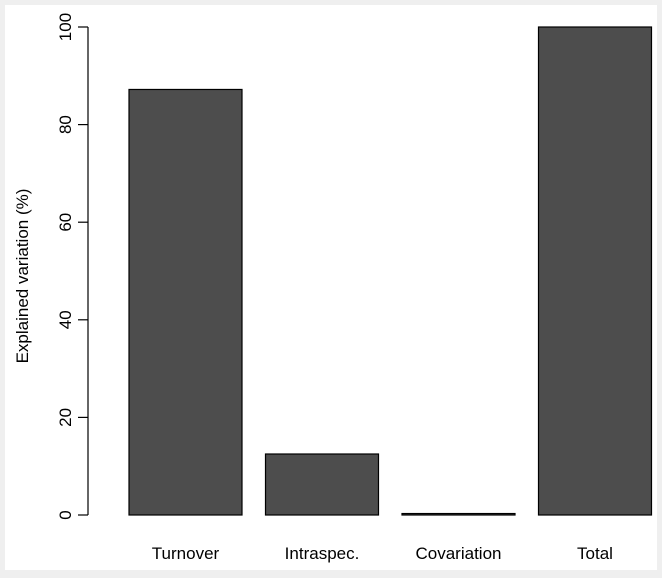  I want to click on y-tick-label: 0, so click(65, 514).